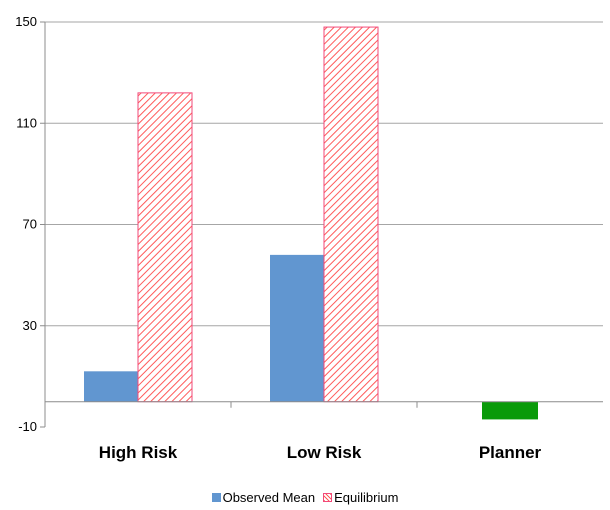 The width and height of the screenshot is (610, 510). Describe the element at coordinates (510, 452) in the screenshot. I see `x-category-label: Planner` at that location.